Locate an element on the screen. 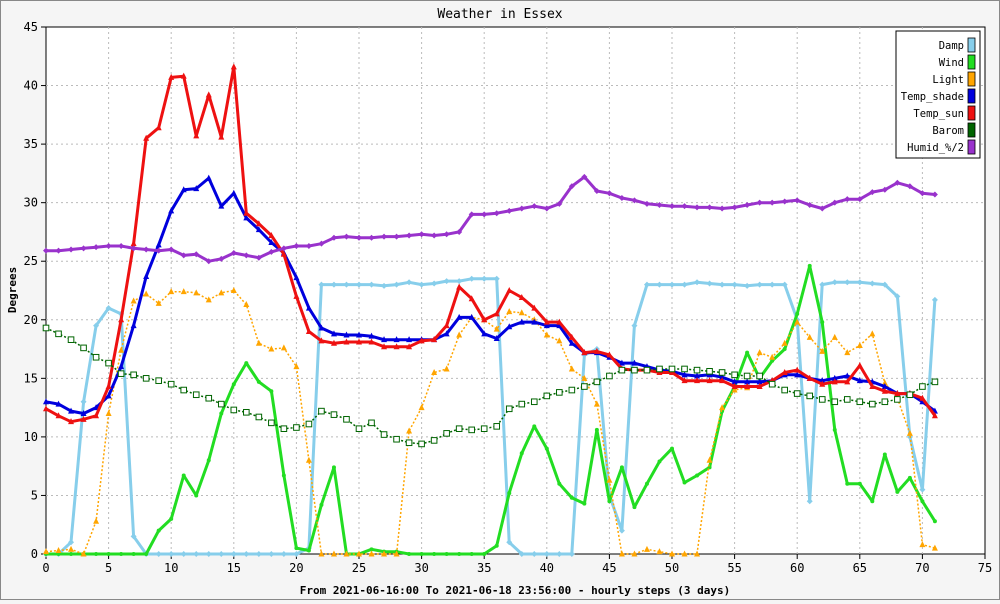 This screenshot has height=604, width=1000. legend is located at coordinates (938, 94).